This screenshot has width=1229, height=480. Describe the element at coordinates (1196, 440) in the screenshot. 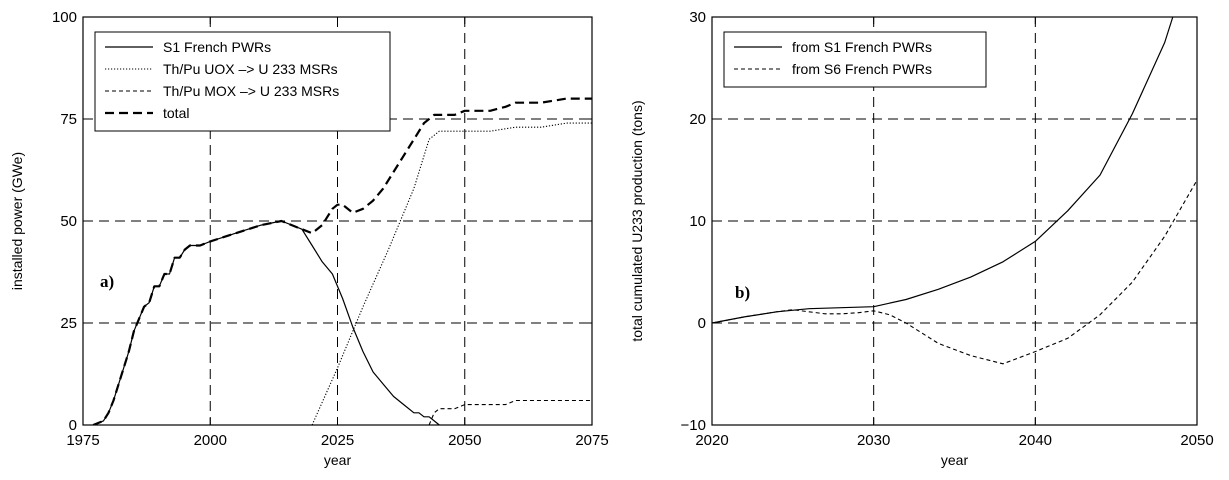

I see `panel-b-x-tick-label: 2050` at that location.